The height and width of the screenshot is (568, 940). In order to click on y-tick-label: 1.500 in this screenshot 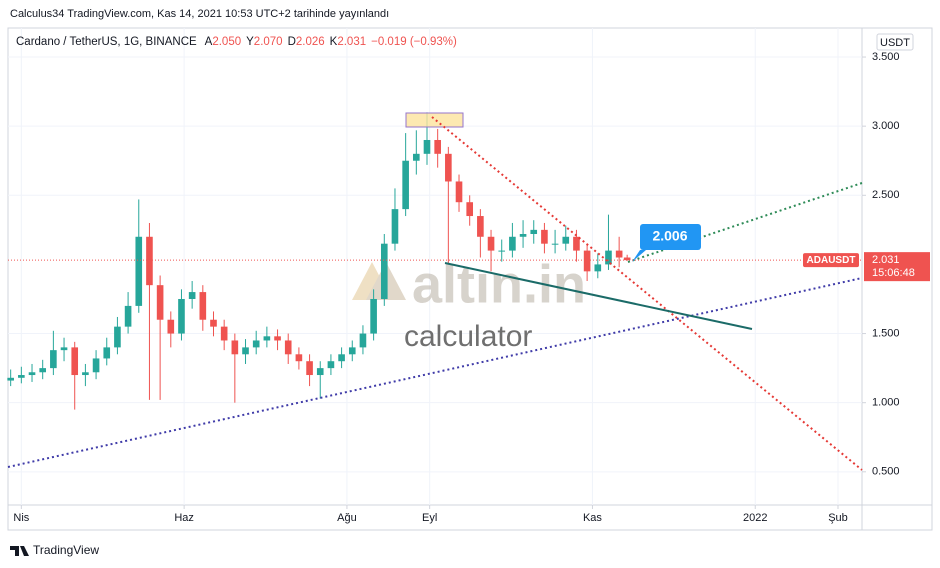, I will do `click(886, 333)`.